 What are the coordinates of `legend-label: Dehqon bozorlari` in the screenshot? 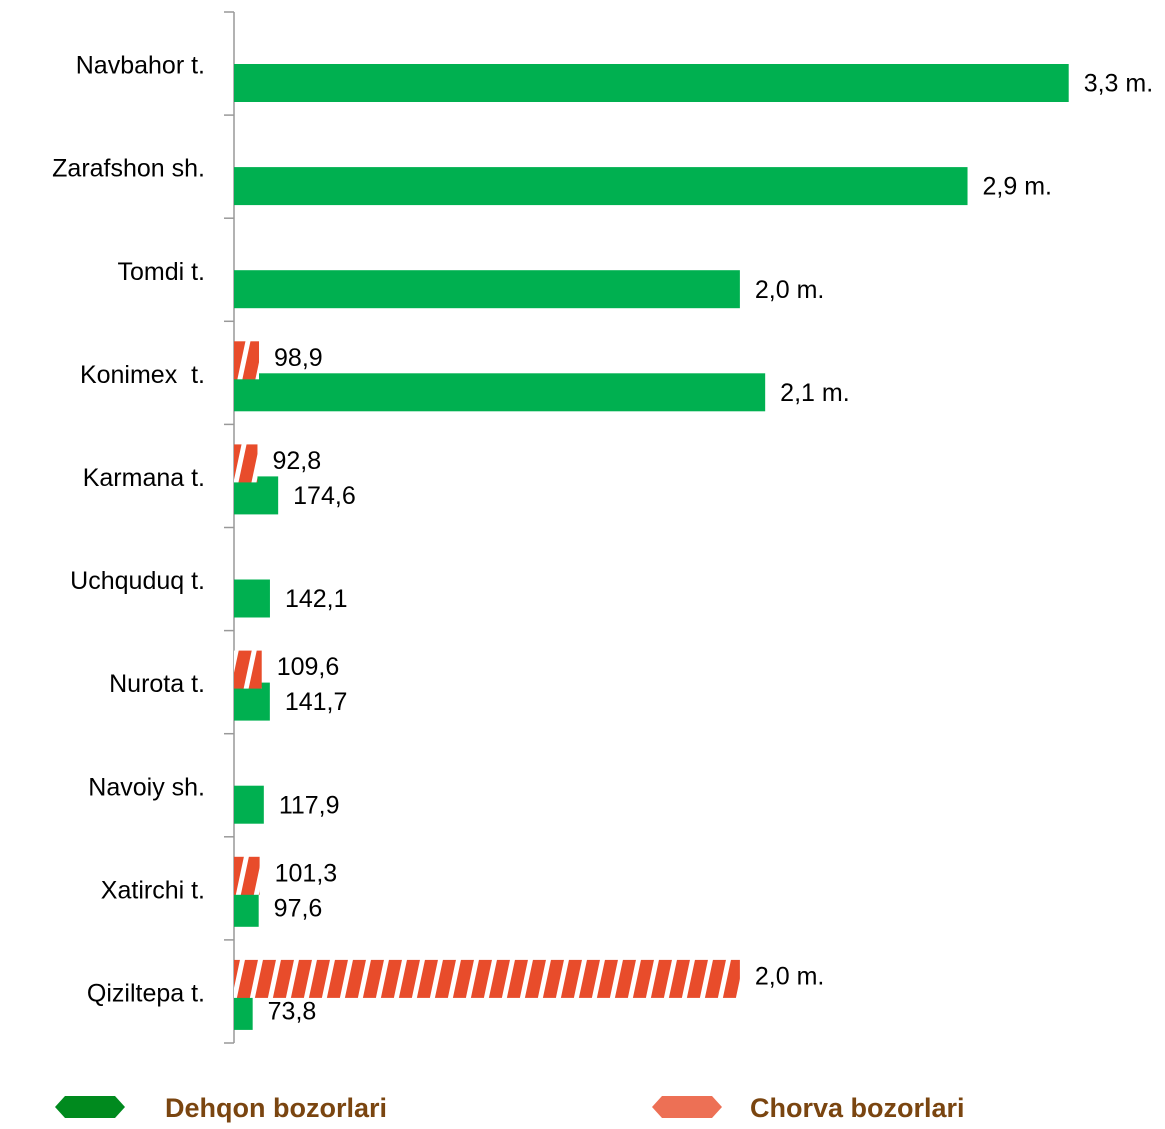 It's located at (276, 1108).